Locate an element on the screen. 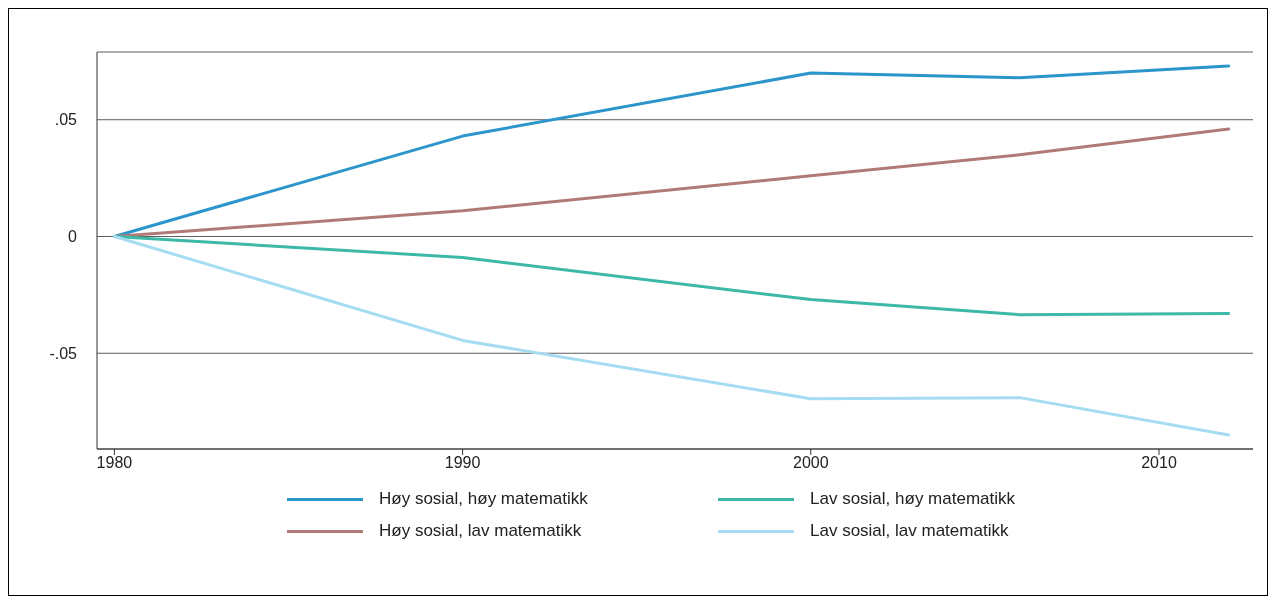  y-tick-label: 0 is located at coordinates (73, 237).